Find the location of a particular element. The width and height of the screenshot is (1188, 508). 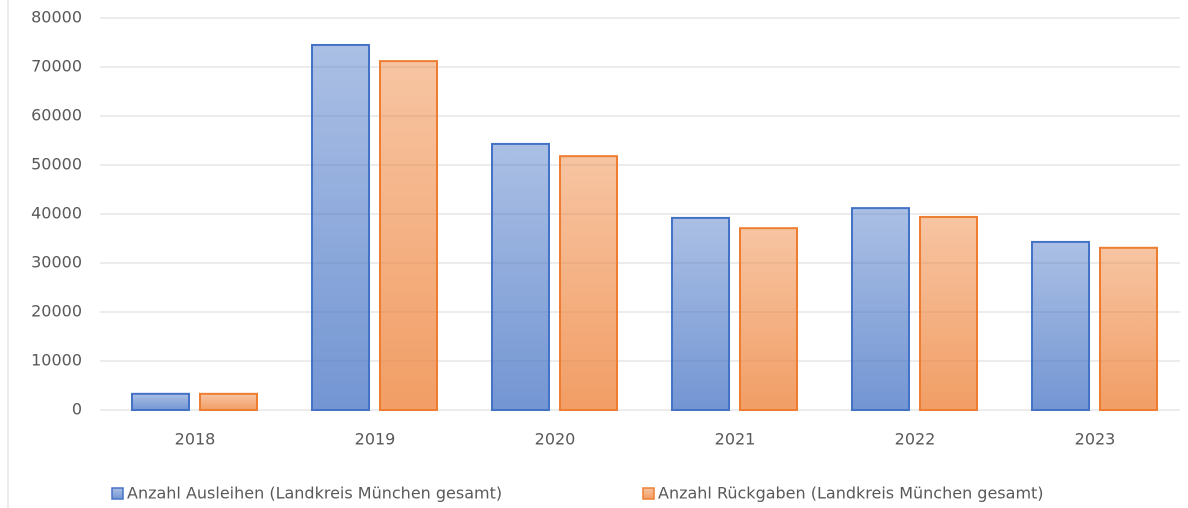

y-tick-label: 80000 is located at coordinates (56, 17).